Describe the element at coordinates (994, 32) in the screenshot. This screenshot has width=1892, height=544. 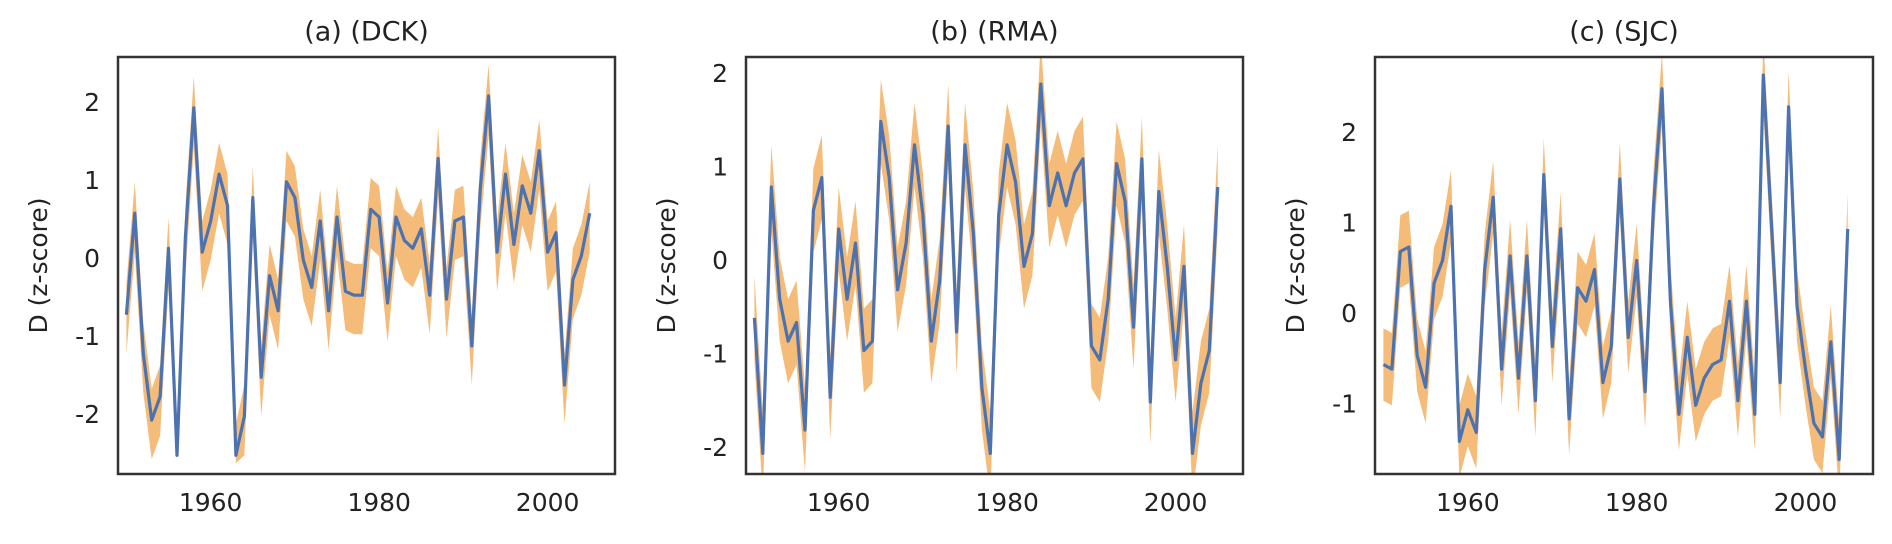
I see `chart-title: (b) (RMA)` at that location.